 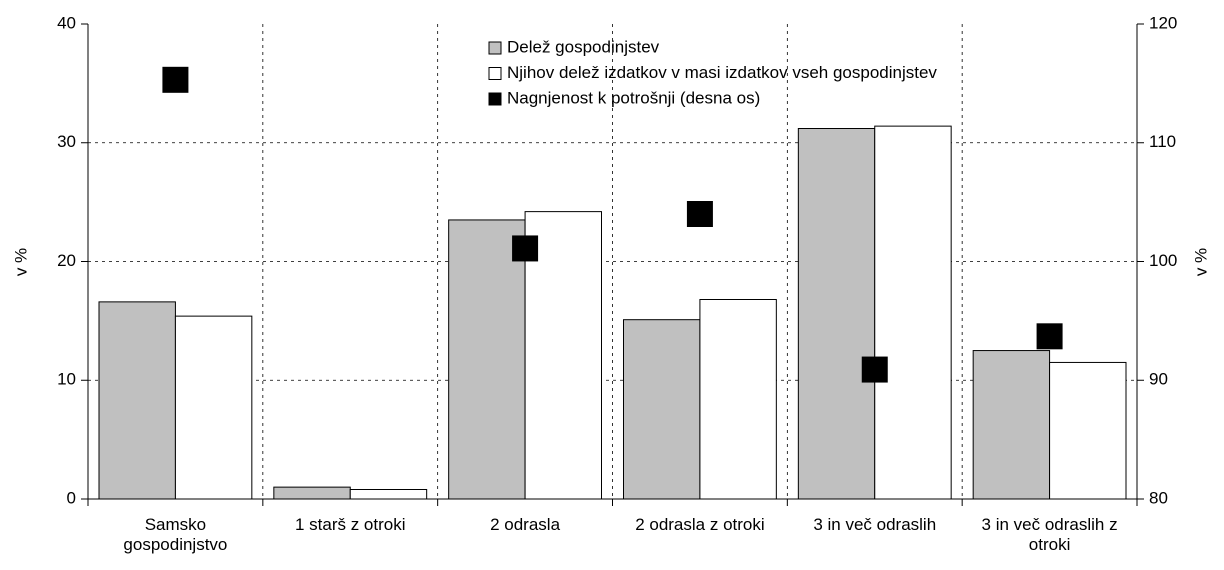 I want to click on y-tick-label: 10, so click(x=66, y=379).